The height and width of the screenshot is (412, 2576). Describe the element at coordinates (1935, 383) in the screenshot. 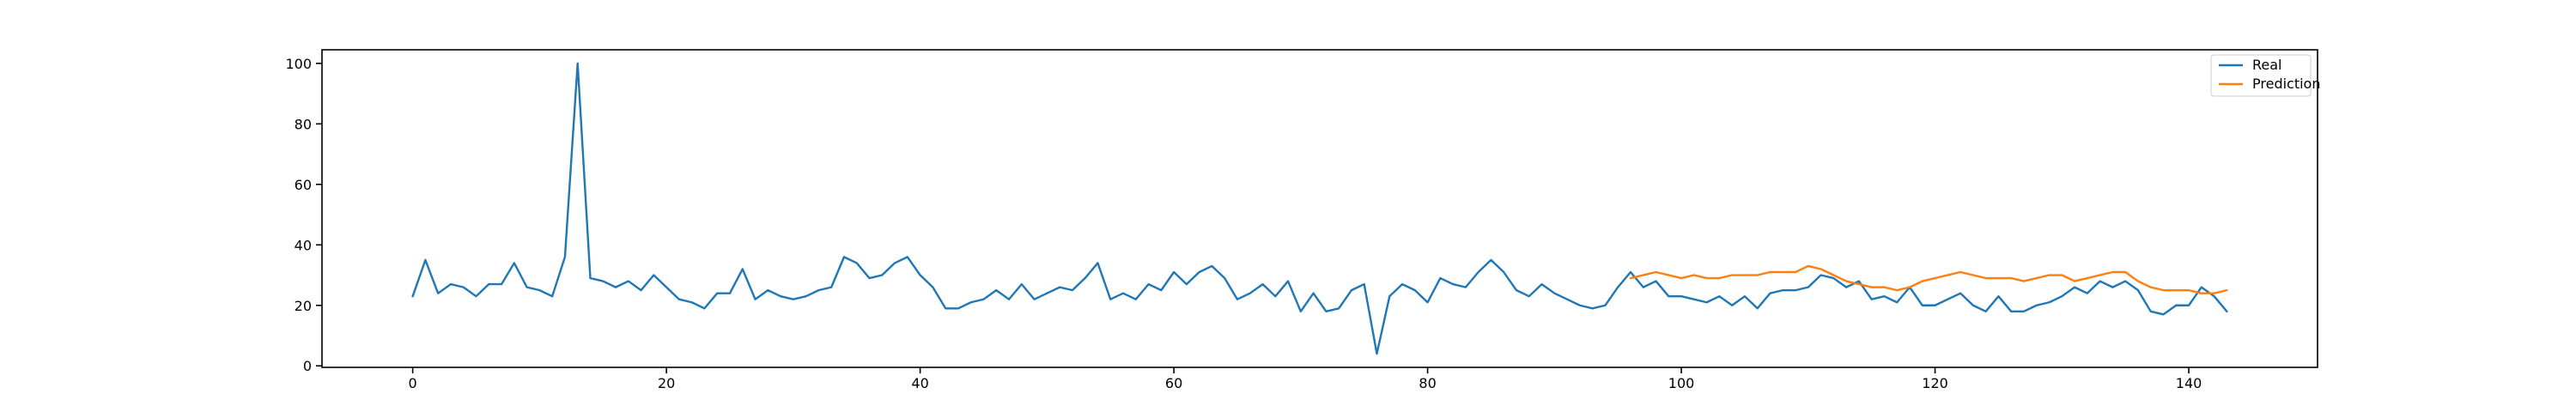

I see `x-tick-label: 120` at that location.